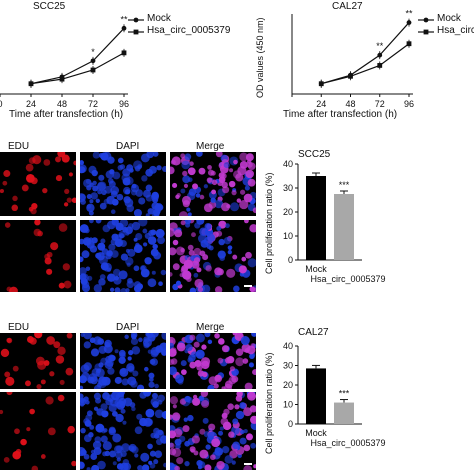 The height and width of the screenshot is (474, 474). Describe the element at coordinates (347, 279) in the screenshot. I see `bar1-category-label: Hsa_circ_0005379` at that location.